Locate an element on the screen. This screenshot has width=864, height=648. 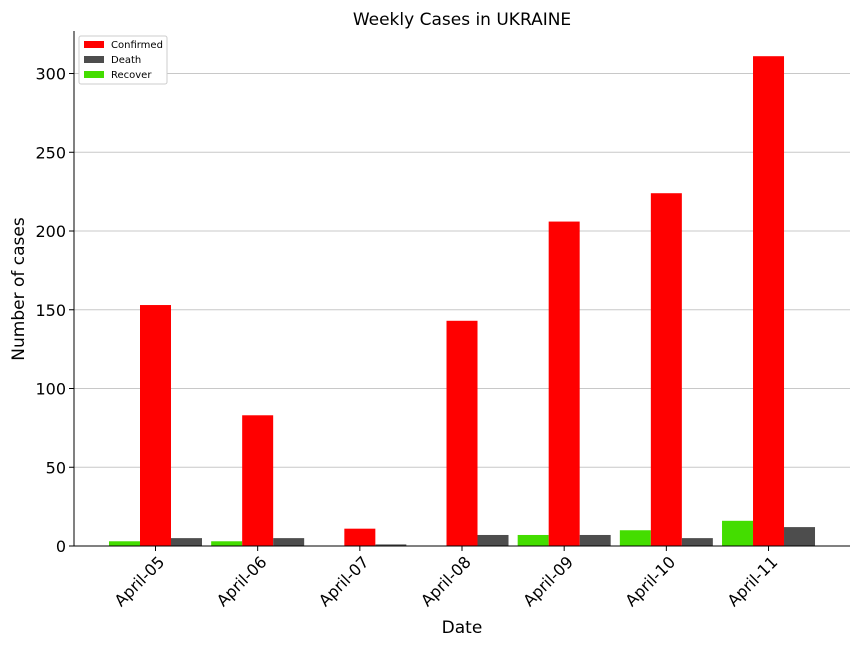
y-axis-label: Number of cases is located at coordinates (19, 289).